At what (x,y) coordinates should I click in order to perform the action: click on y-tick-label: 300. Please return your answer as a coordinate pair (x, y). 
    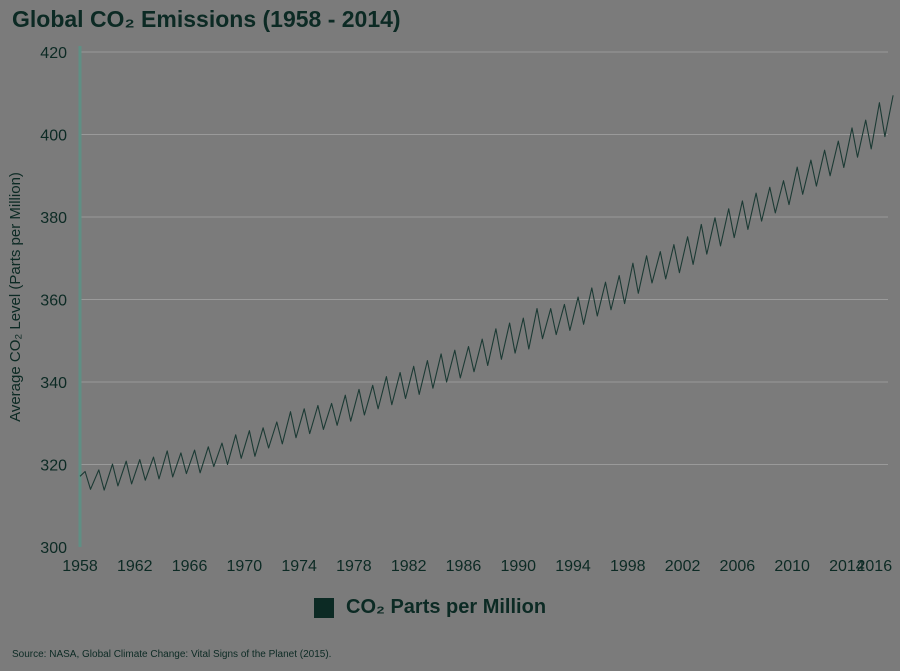
    Looking at the image, I should click on (53, 548).